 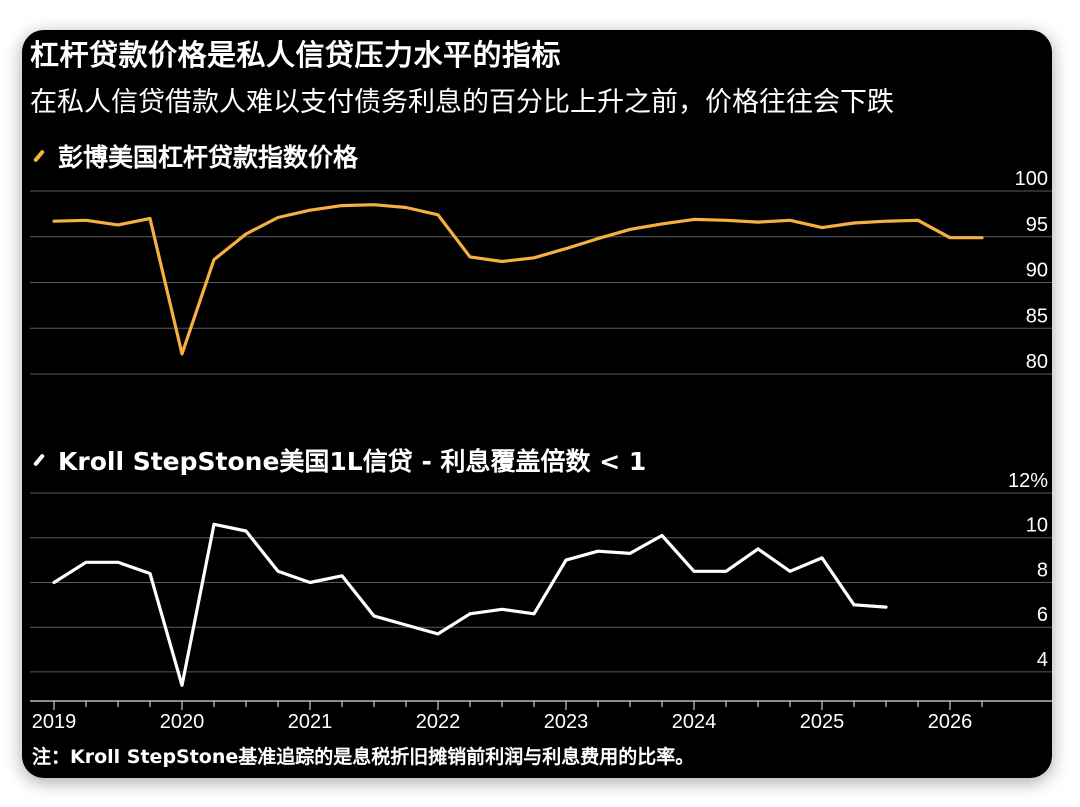 What do you see at coordinates (182, 722) in the screenshot?
I see `x-tick-label: 2020` at bounding box center [182, 722].